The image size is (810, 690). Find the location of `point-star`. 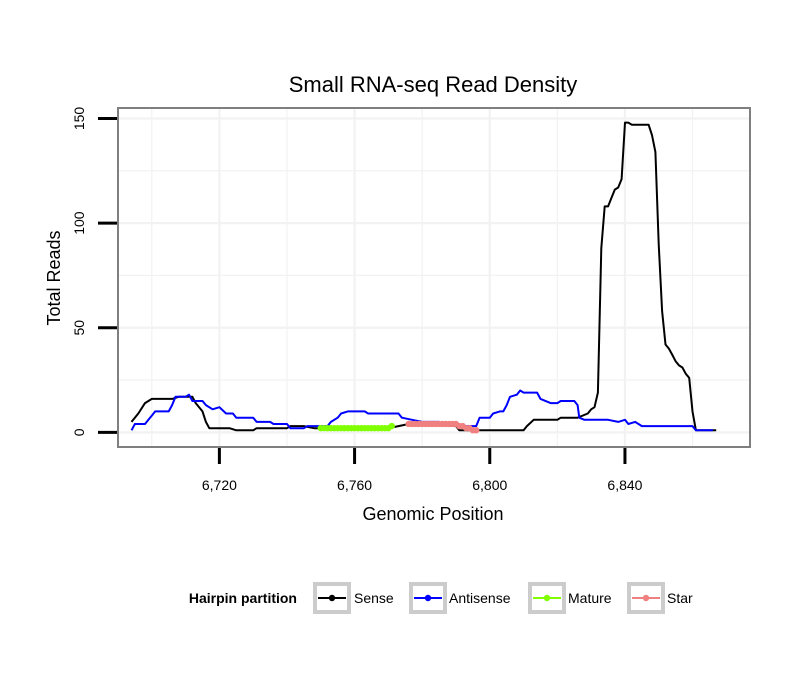

point-star is located at coordinates (476, 430).